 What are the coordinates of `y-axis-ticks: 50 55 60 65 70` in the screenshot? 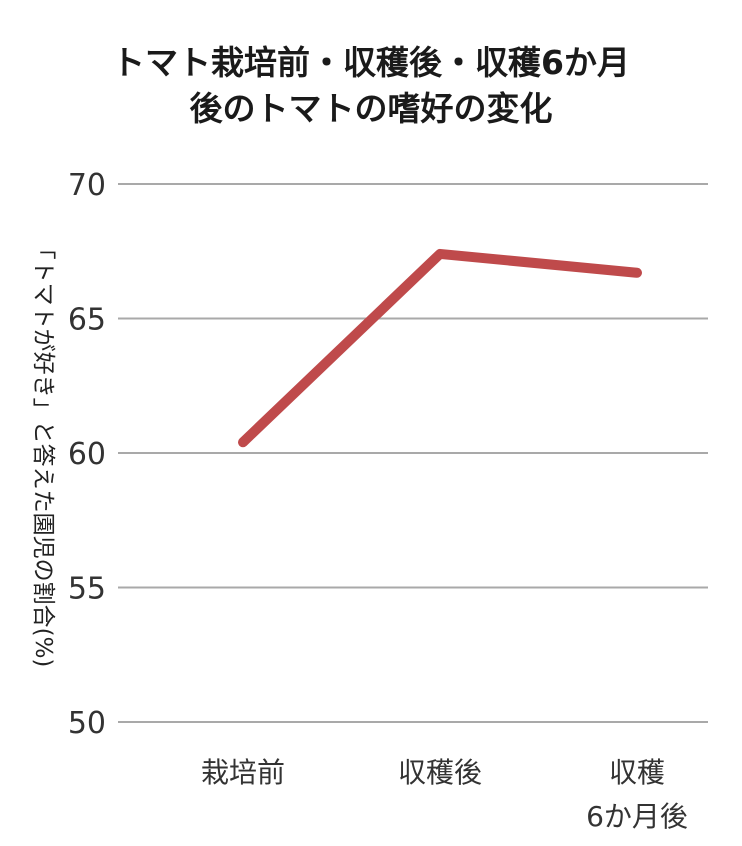 It's located at (87, 454).